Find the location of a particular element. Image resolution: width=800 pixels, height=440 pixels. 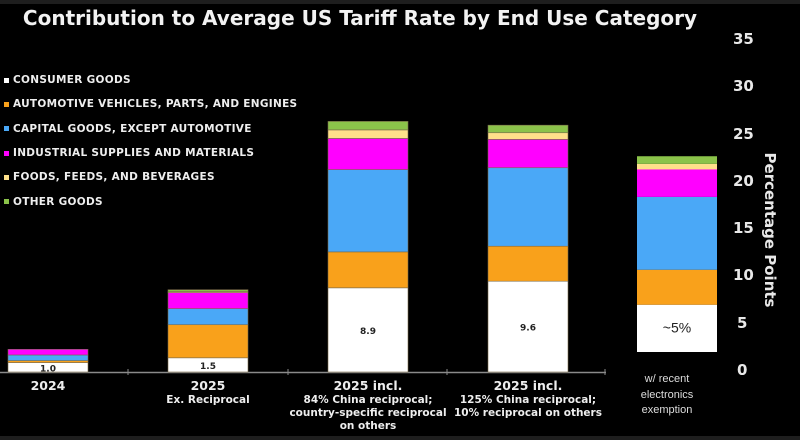

y-tick-label: 25 is located at coordinates (743, 133).